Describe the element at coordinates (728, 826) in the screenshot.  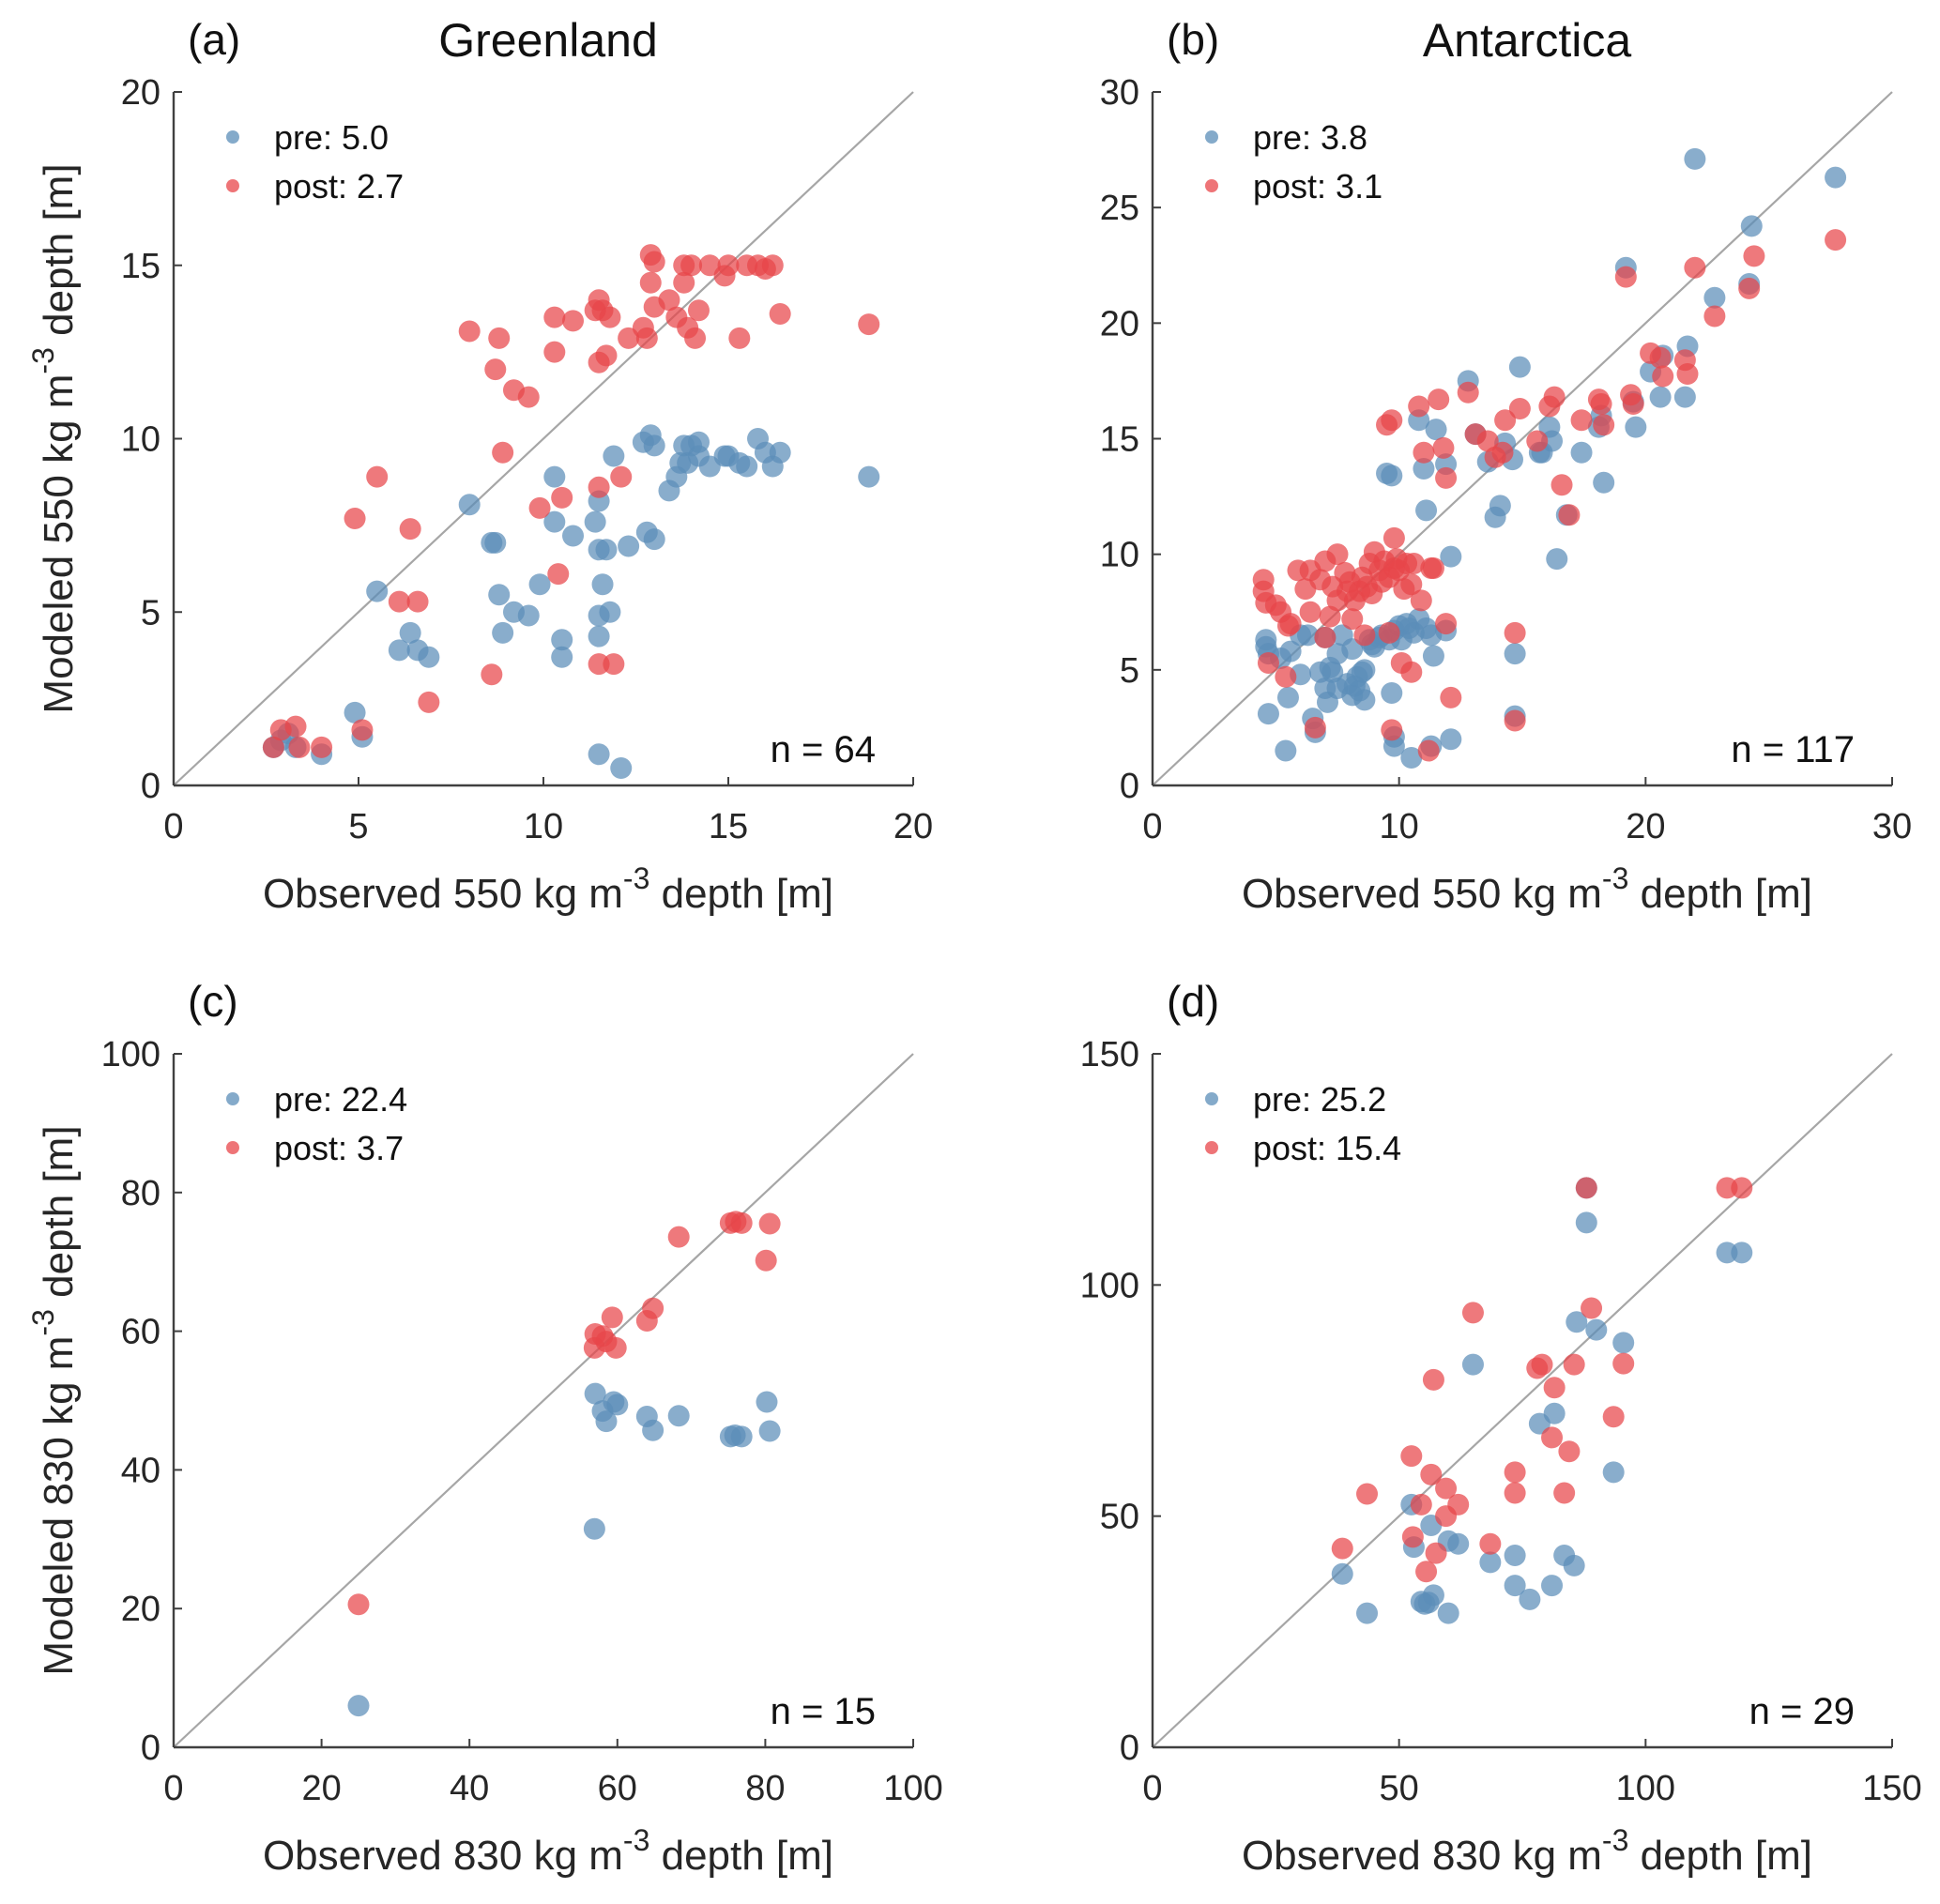
I see `x-tick-label: 15` at that location.